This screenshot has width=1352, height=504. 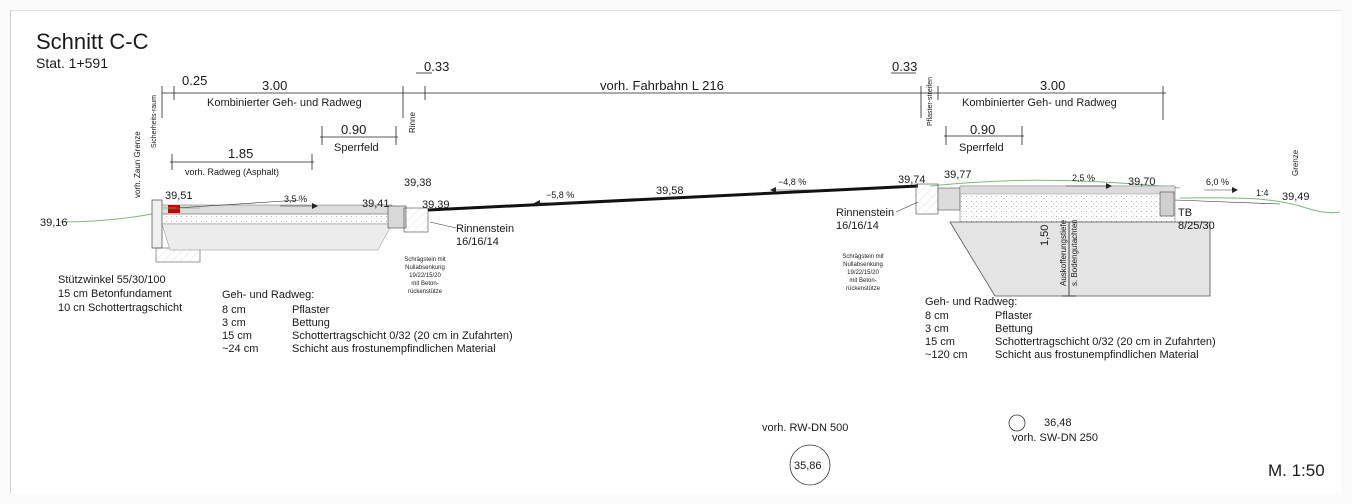 I want to click on schraegstein-right-line: Nullabsenkung, so click(x=863, y=265).